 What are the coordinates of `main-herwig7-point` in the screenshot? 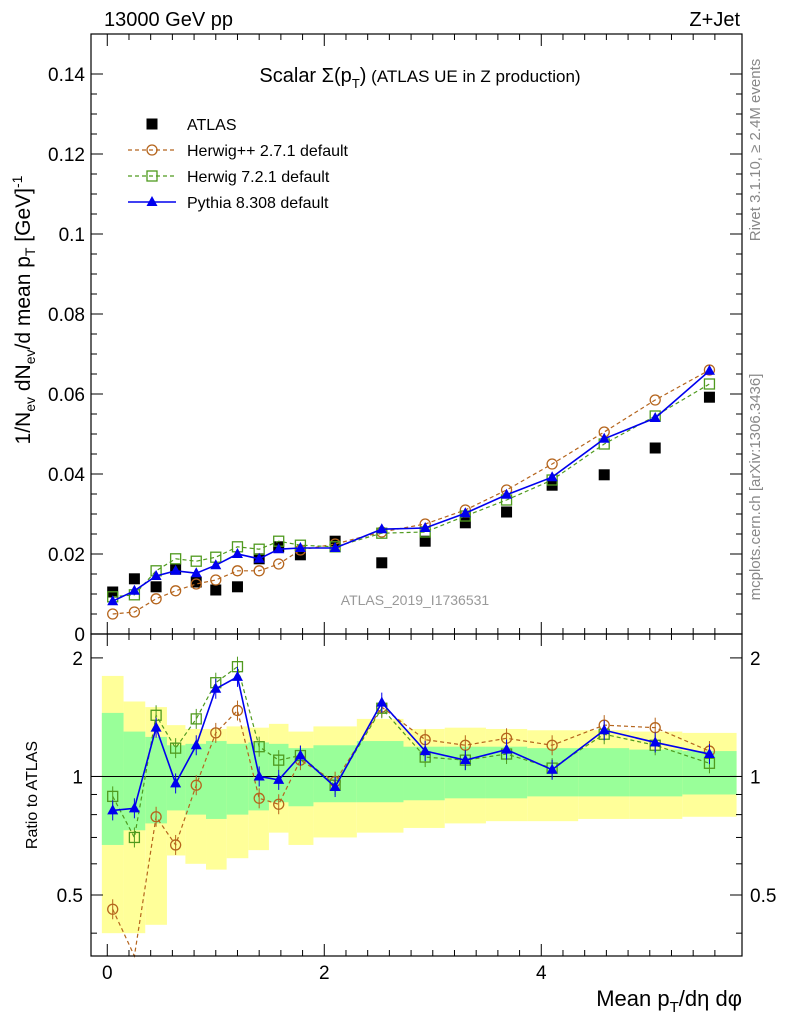 It's located at (175, 559).